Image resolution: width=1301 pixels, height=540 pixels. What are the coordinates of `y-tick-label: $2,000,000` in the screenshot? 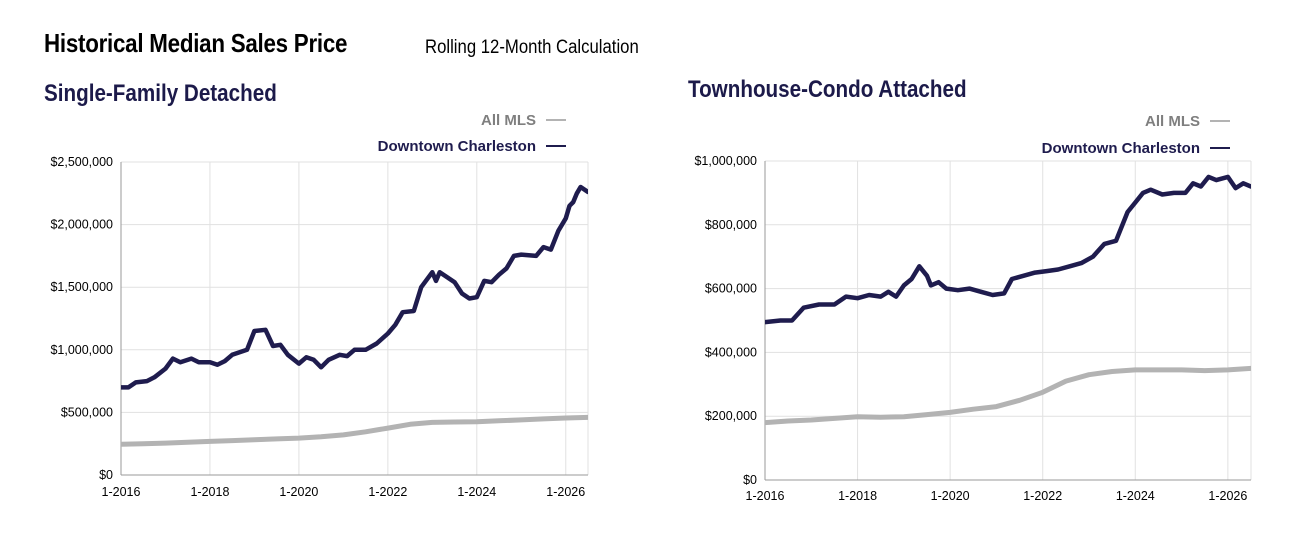 It's located at (81, 225).